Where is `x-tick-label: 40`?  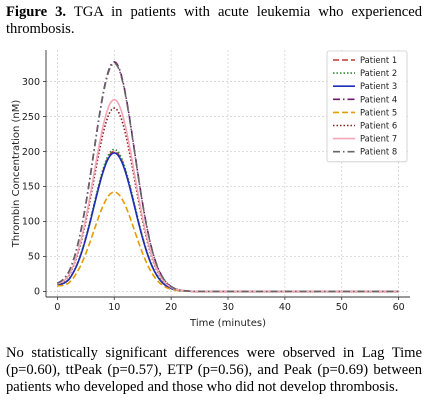
x-tick-label: 40 is located at coordinates (285, 307).